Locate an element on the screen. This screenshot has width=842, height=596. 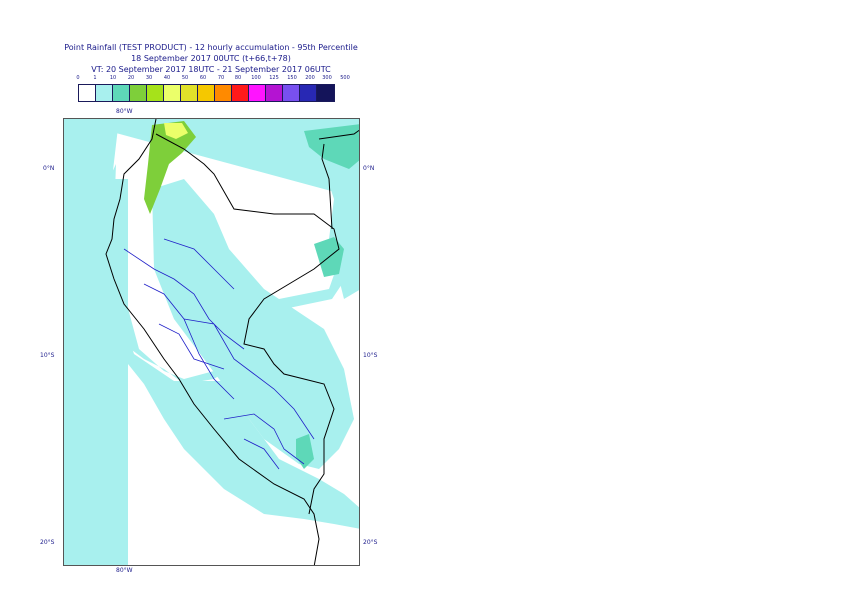
legend-tick: 300 is located at coordinates (327, 78).